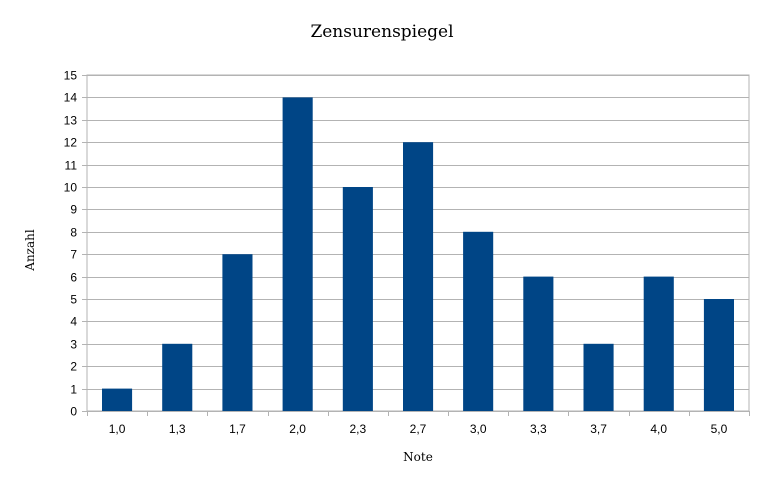 The width and height of the screenshot is (763, 490). Describe the element at coordinates (538, 429) in the screenshot. I see `x-tick-label: 3,3` at that location.